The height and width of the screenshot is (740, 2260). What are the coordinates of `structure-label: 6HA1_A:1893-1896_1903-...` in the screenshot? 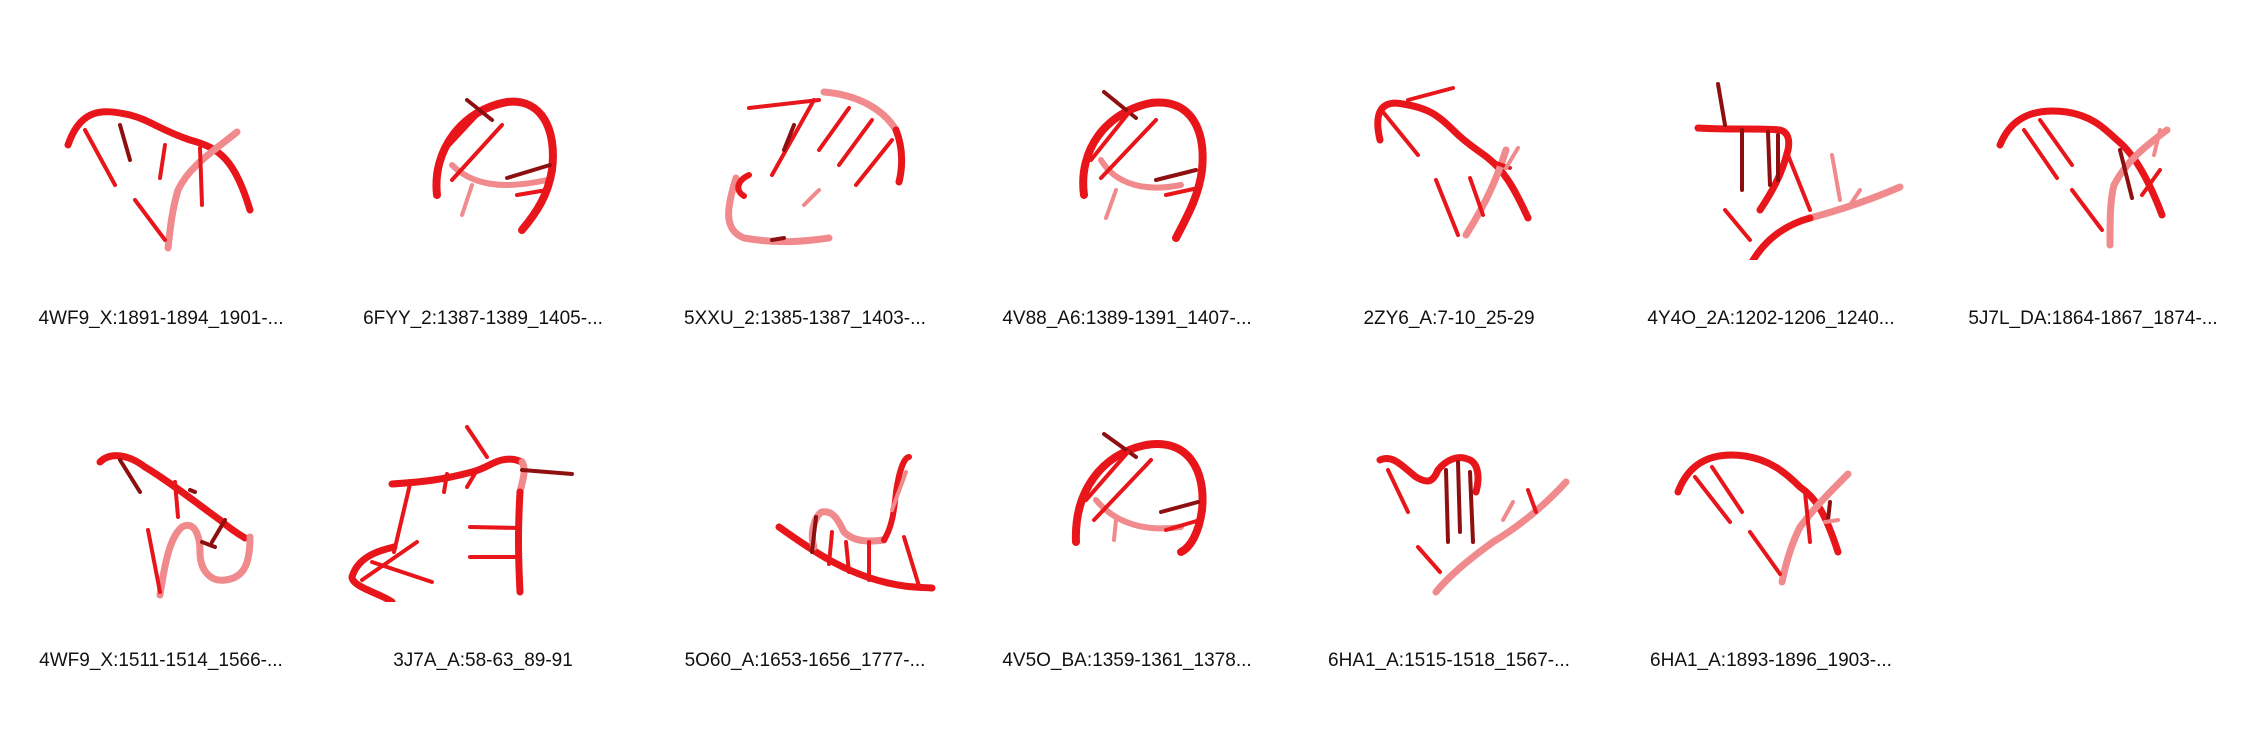 It's located at (1771, 660).